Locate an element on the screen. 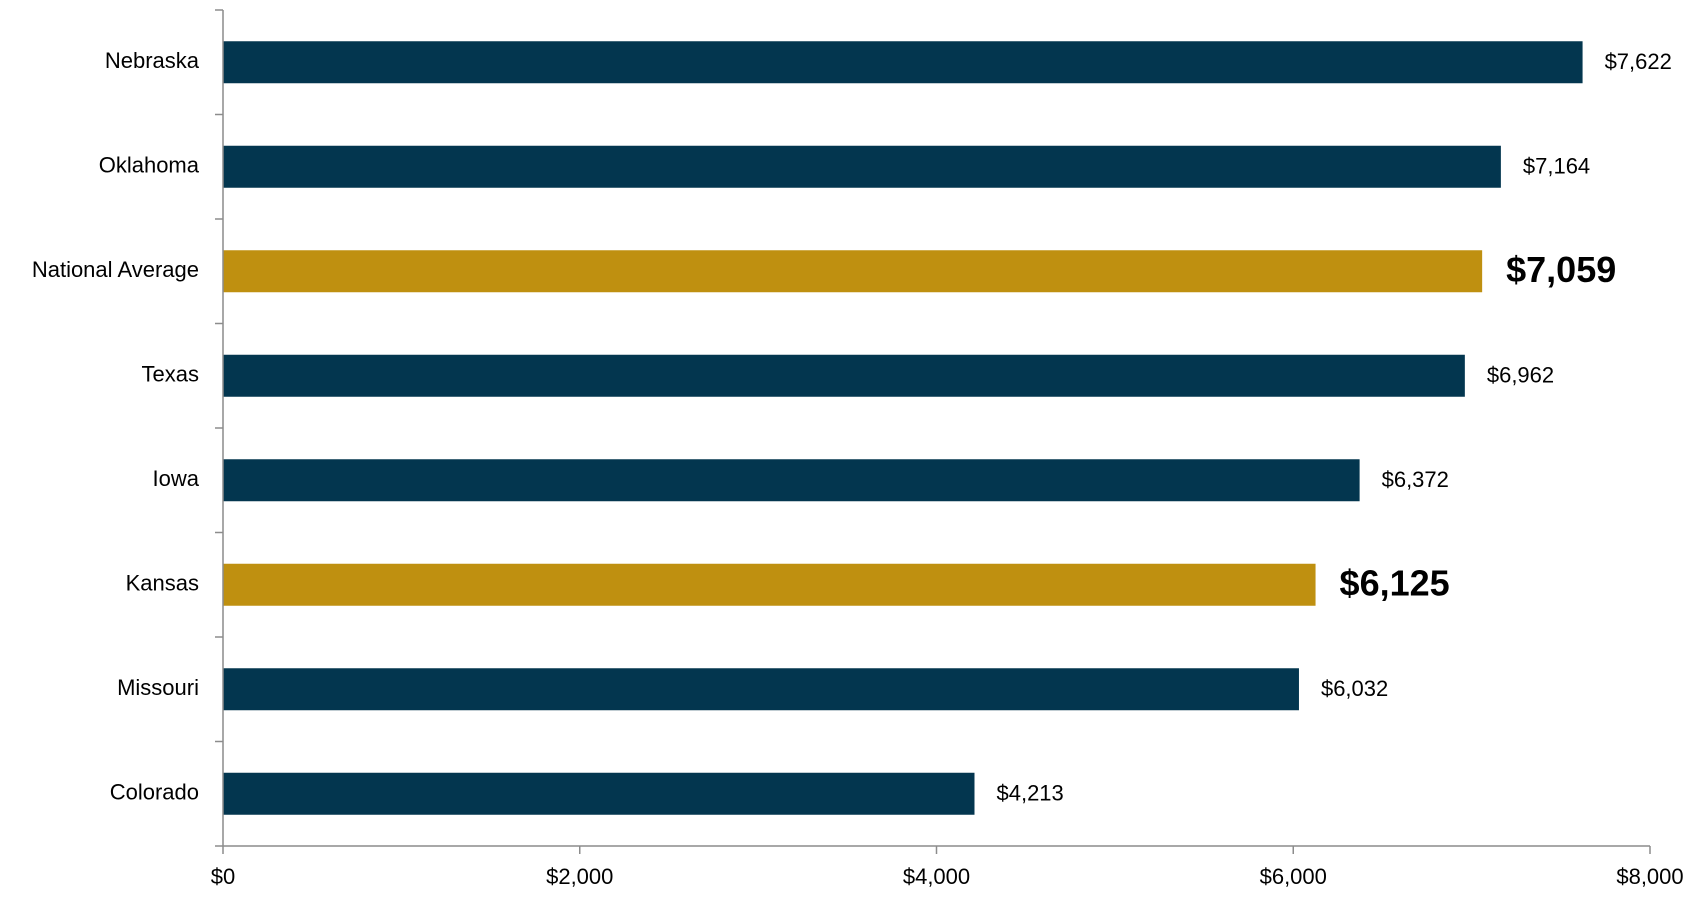  value-label-iowa: $6,372 is located at coordinates (1415, 479).